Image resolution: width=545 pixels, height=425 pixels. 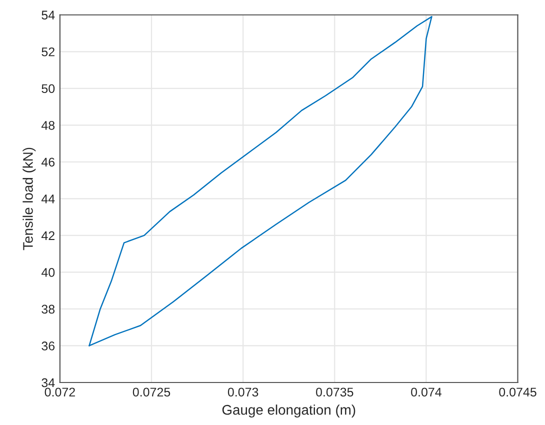 What do you see at coordinates (48, 272) in the screenshot?
I see `y-tick-label: 40` at bounding box center [48, 272].